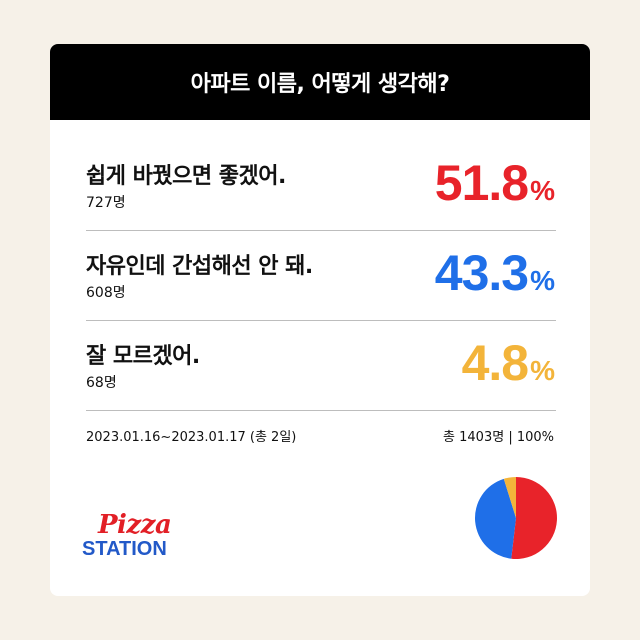  What do you see at coordinates (106, 293) in the screenshot?
I see `result-count: 608명` at bounding box center [106, 293].